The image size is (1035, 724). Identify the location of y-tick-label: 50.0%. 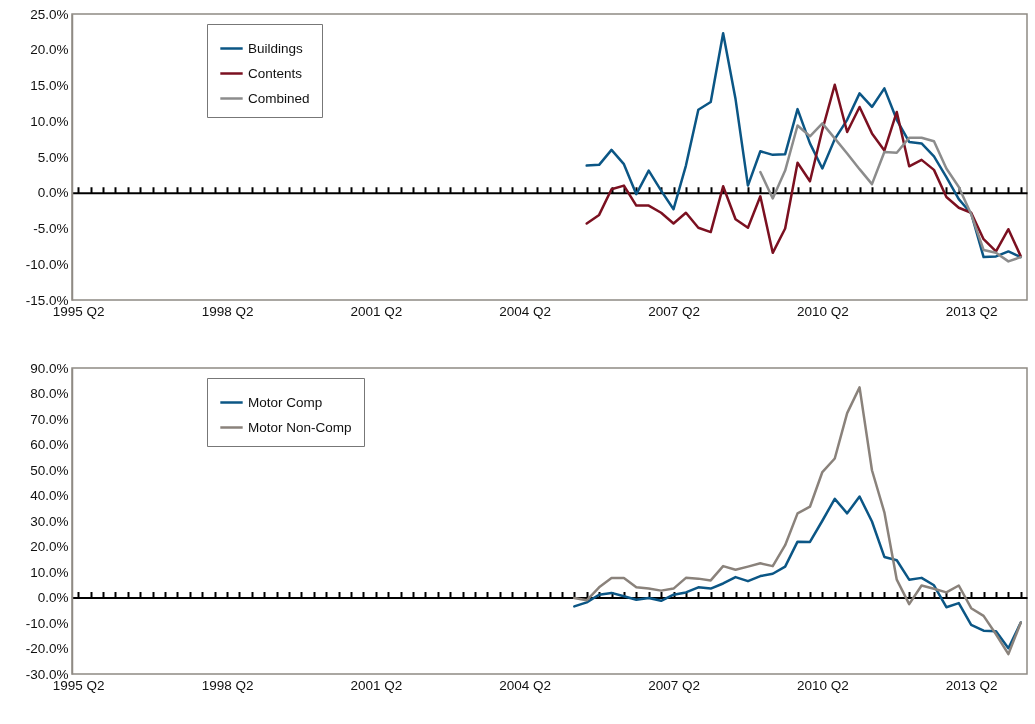
(49, 470).